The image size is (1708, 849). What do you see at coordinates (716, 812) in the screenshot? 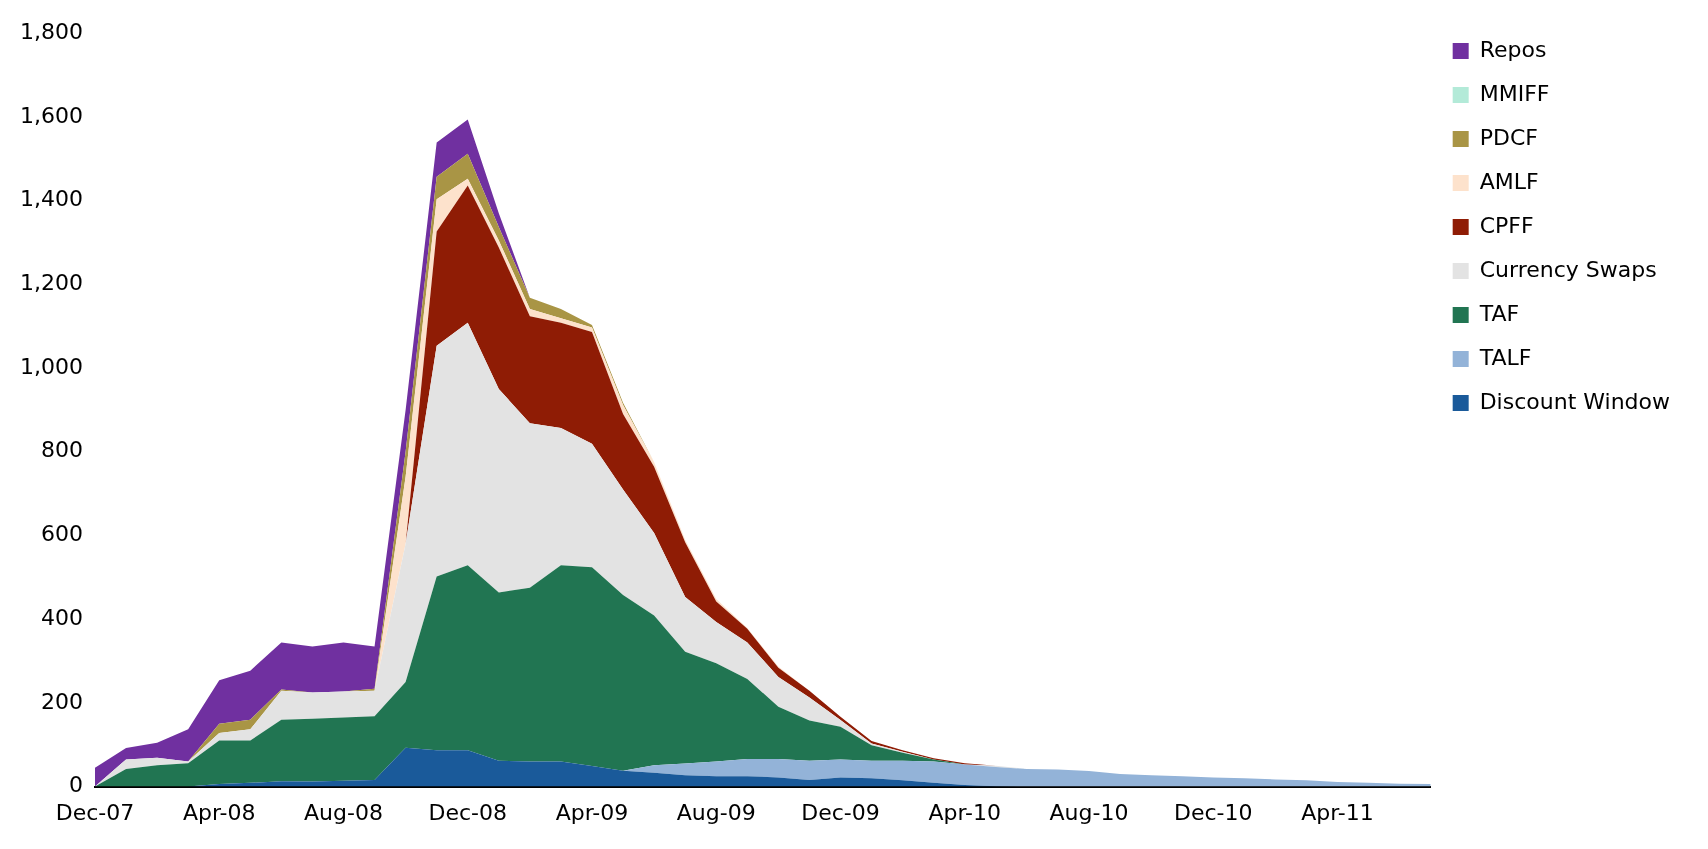
I see `x-tick-label: Aug-09` at bounding box center [716, 812].